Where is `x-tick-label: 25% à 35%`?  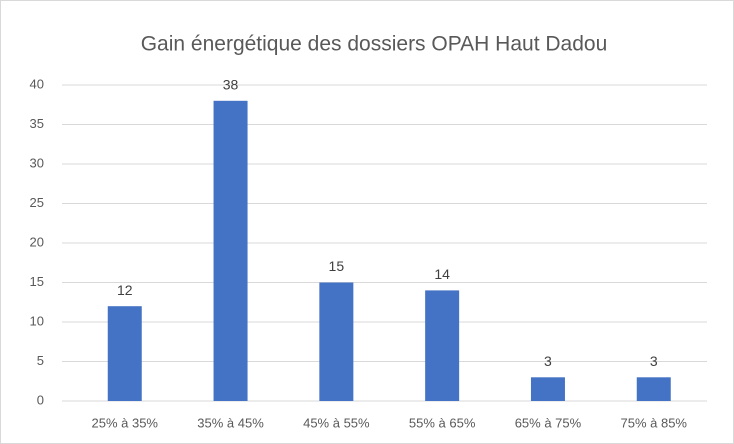
x-tick-label: 25% à 35% is located at coordinates (125, 422).